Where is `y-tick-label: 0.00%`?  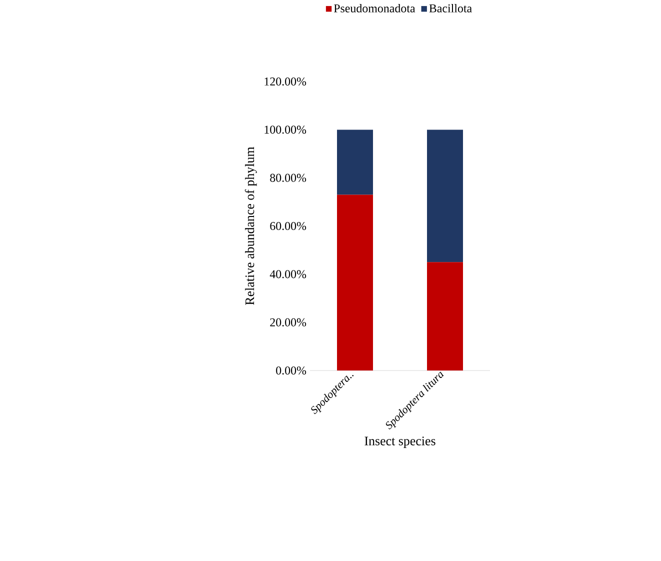
y-tick-label: 0.00% is located at coordinates (291, 370).